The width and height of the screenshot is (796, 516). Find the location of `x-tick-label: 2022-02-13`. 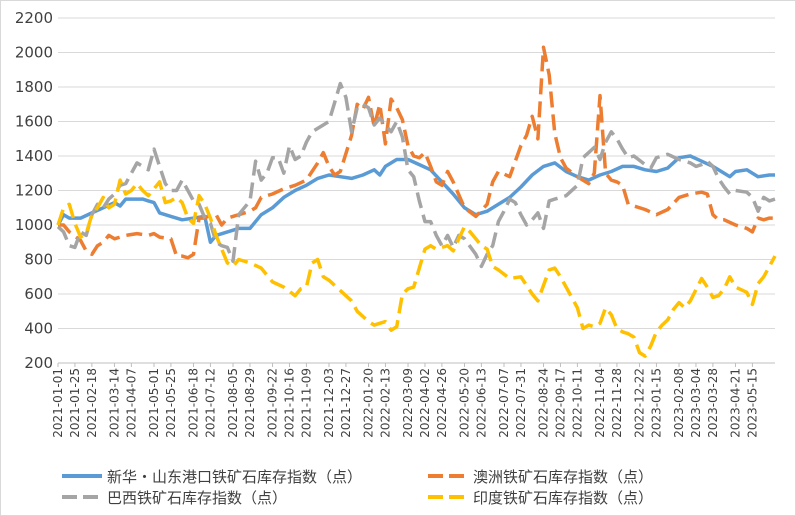

x-tick-label: 2022-02-13 is located at coordinates (385, 403).